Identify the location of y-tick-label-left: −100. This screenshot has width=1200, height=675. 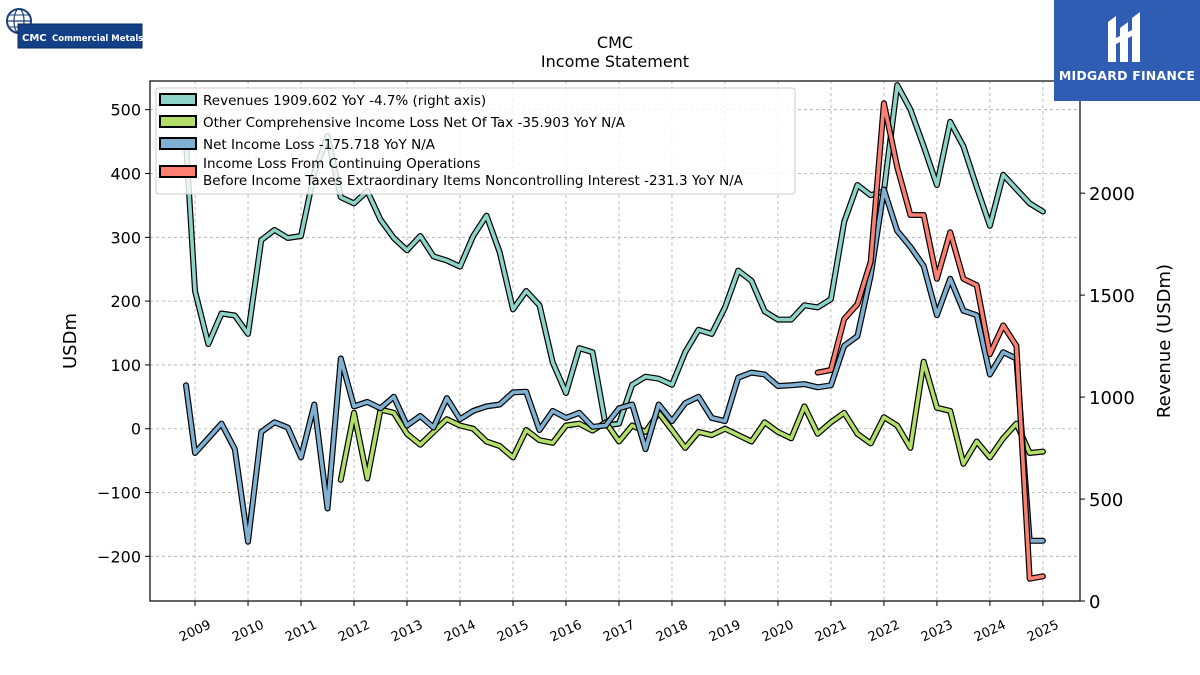
(119, 493).